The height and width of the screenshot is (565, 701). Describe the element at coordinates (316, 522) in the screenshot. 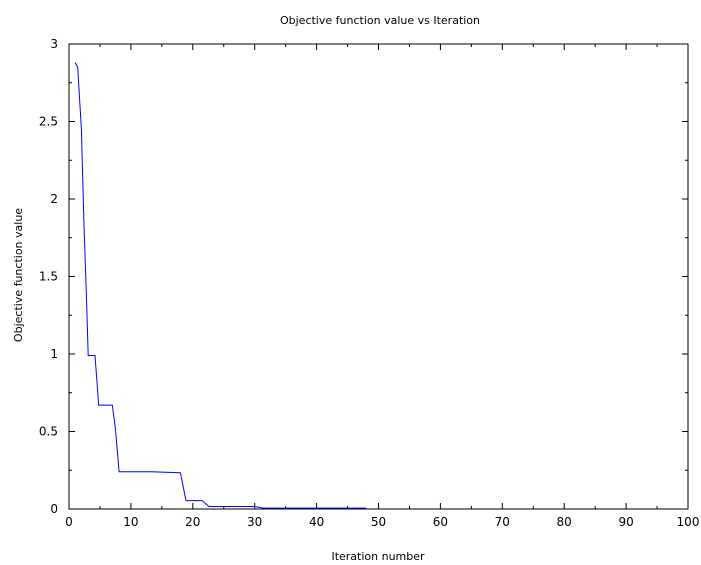

I see `x-tick-label: 40` at that location.